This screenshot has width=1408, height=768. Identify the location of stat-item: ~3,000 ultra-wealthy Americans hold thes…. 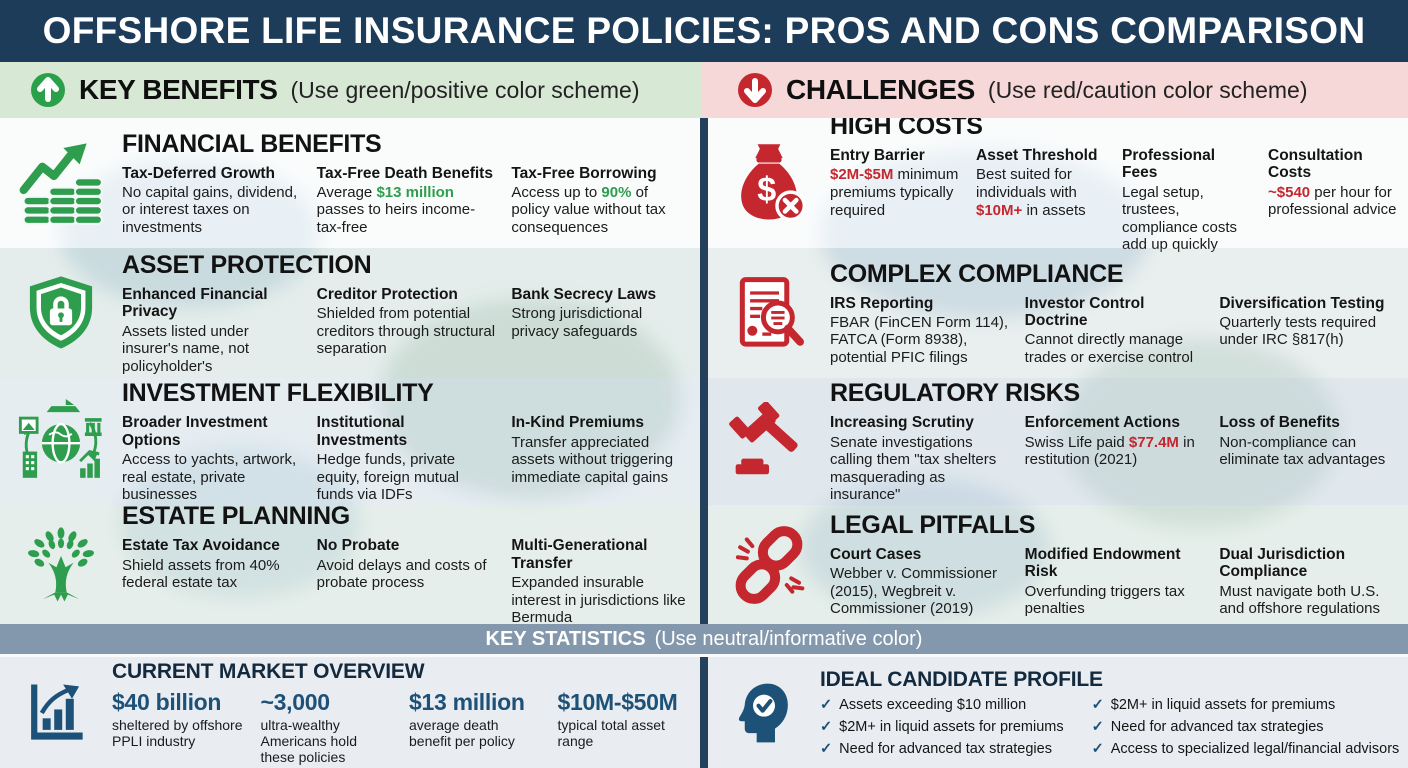
(309, 727).